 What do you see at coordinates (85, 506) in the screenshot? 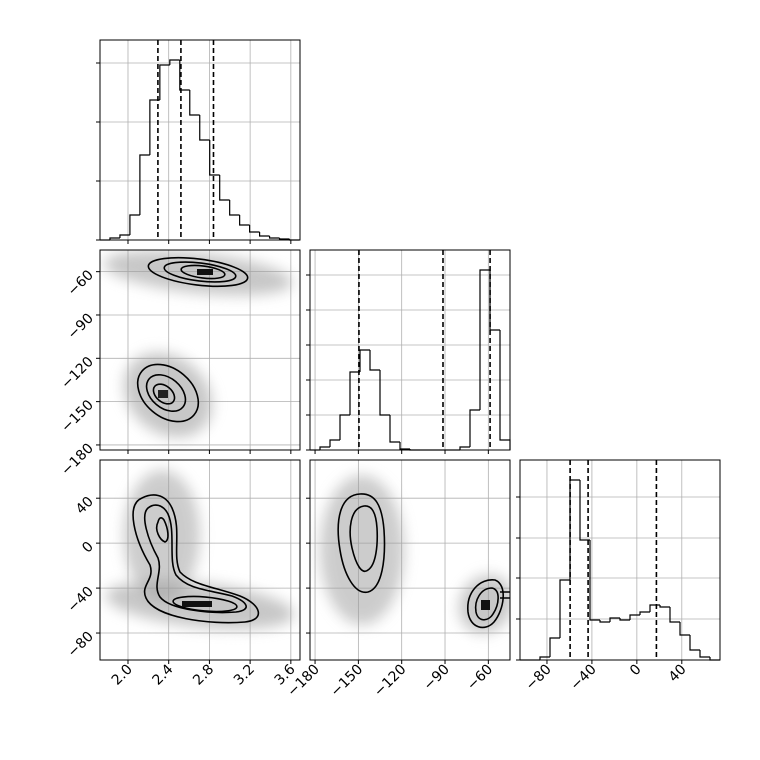
I see `y-tick-label: 40` at bounding box center [85, 506].